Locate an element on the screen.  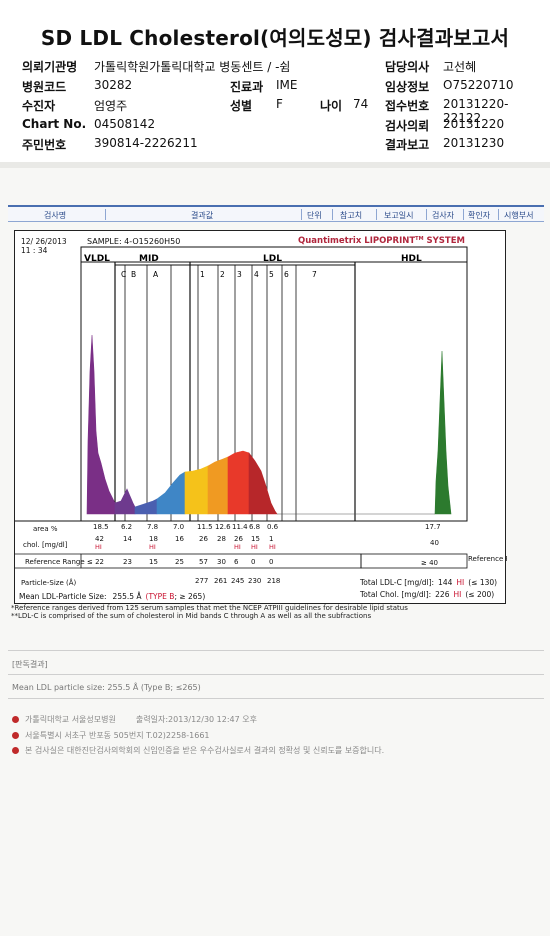
ref-value: 6 is located at coordinates (236, 562).